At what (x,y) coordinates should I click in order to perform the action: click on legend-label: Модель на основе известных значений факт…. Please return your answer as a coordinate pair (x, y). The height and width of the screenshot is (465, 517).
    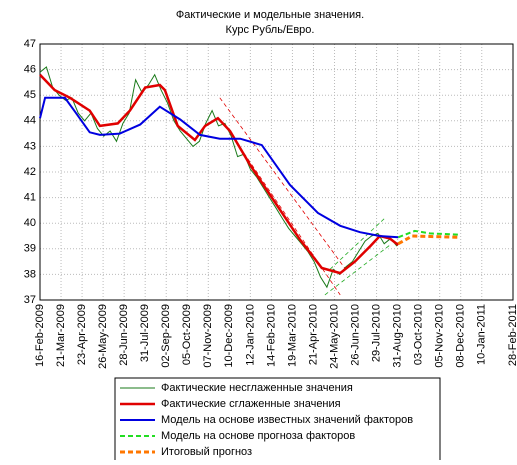
    Looking at the image, I should click on (287, 420).